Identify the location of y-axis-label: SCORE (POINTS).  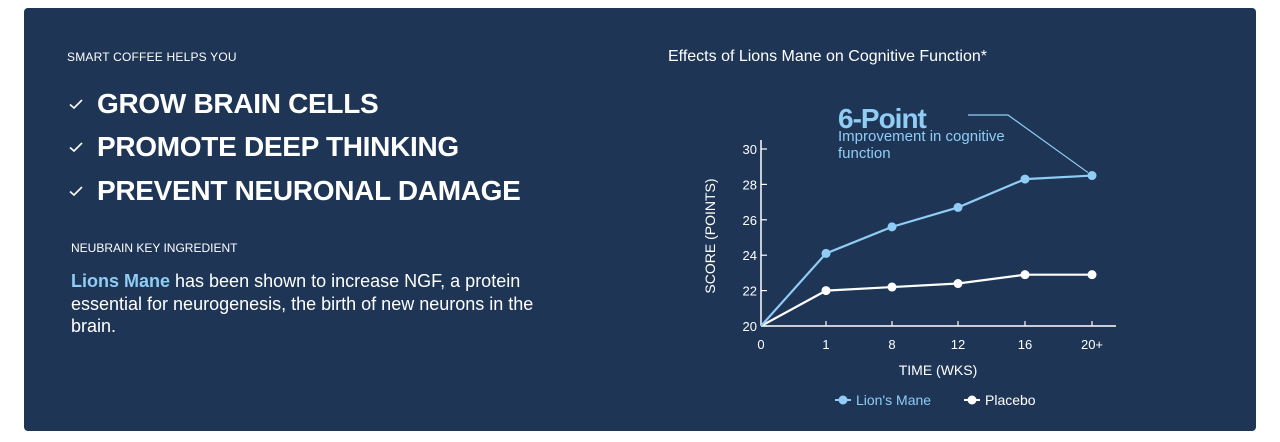
(710, 235).